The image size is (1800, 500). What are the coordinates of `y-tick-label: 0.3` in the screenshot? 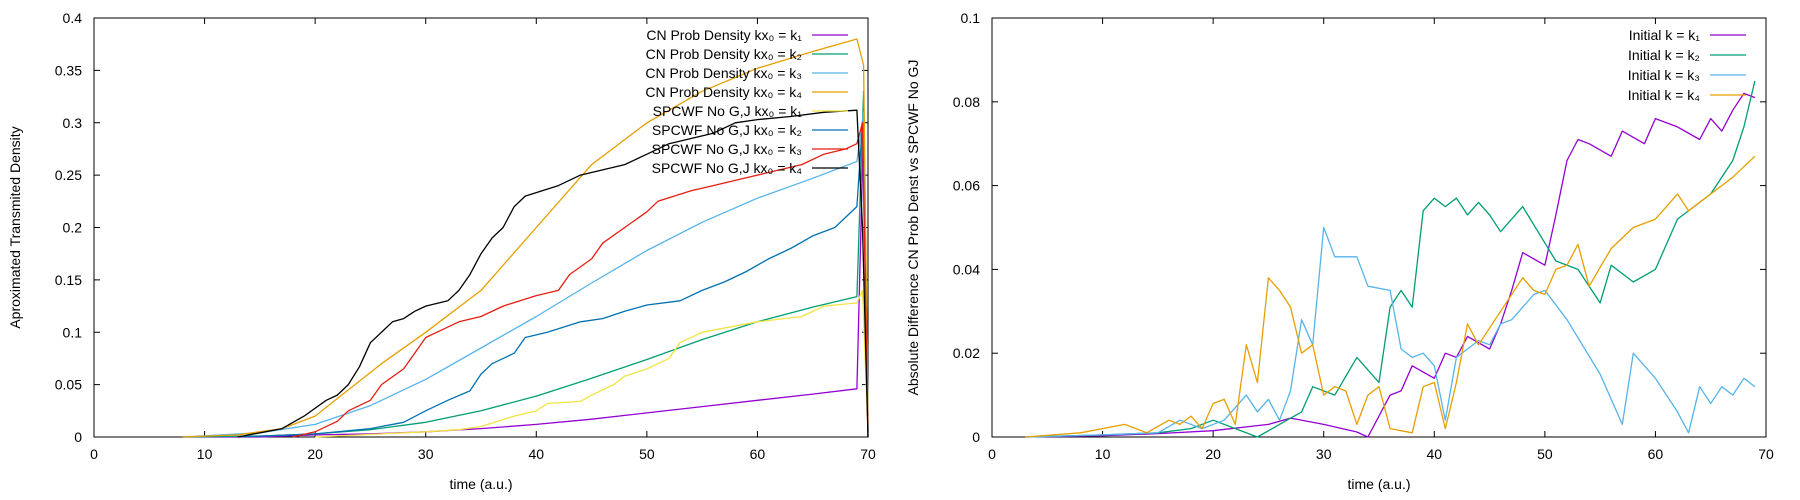 It's located at (73, 123).